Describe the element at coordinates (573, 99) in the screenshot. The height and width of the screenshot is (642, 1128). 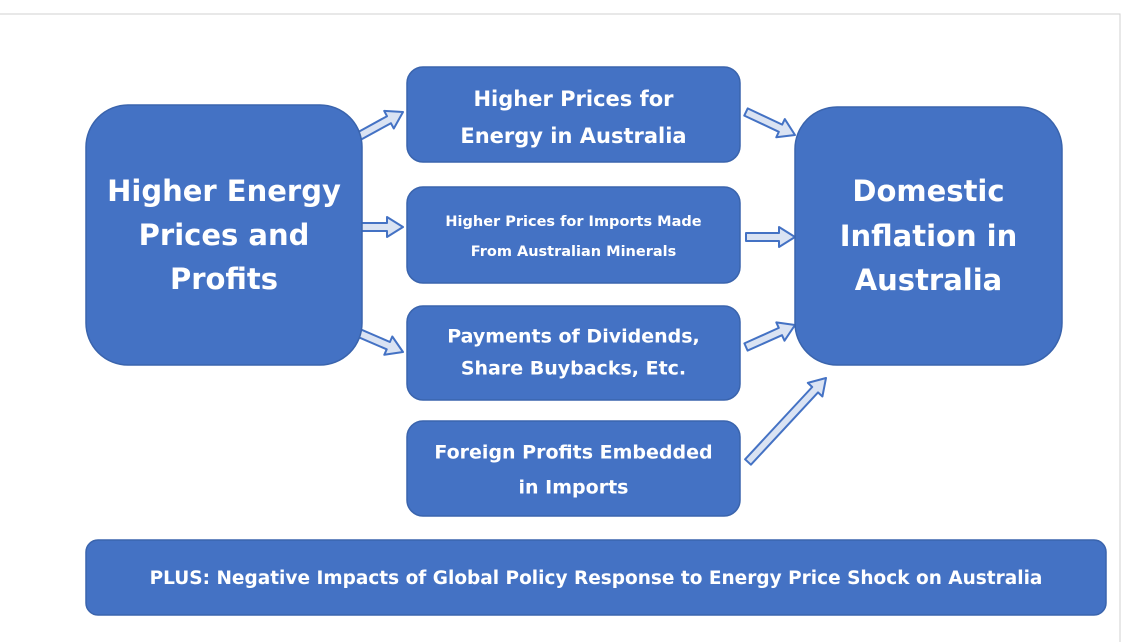
I see `node-label: Higher Prices for` at that location.